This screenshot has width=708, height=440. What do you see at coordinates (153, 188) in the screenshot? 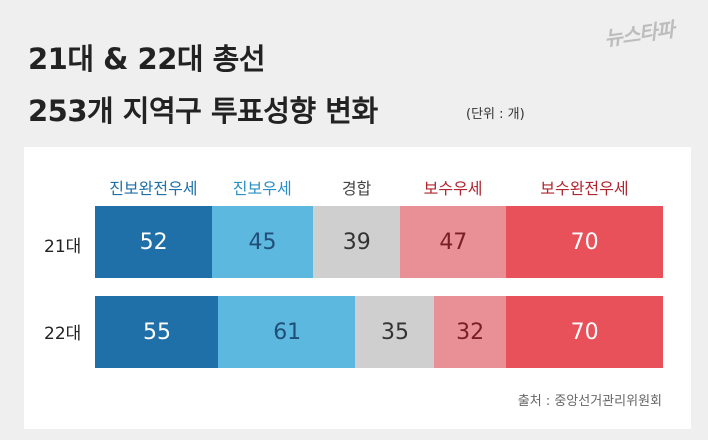
I see `legend-label-1: 진보완전우세` at bounding box center [153, 188].